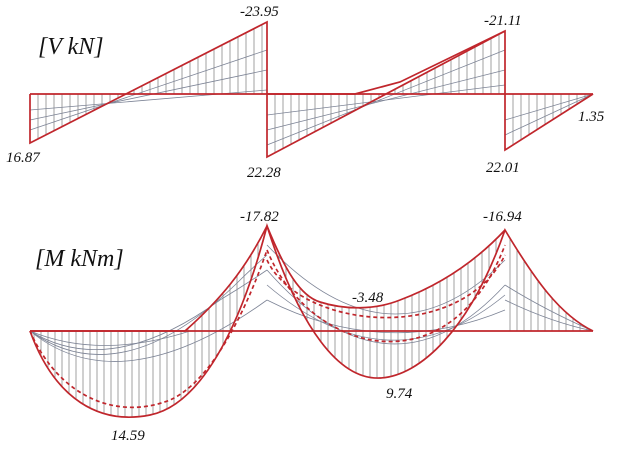 The height and width of the screenshot is (452, 624). Describe the element at coordinates (71, 47) in the screenshot. I see `shear-title: [V kN]` at that location.